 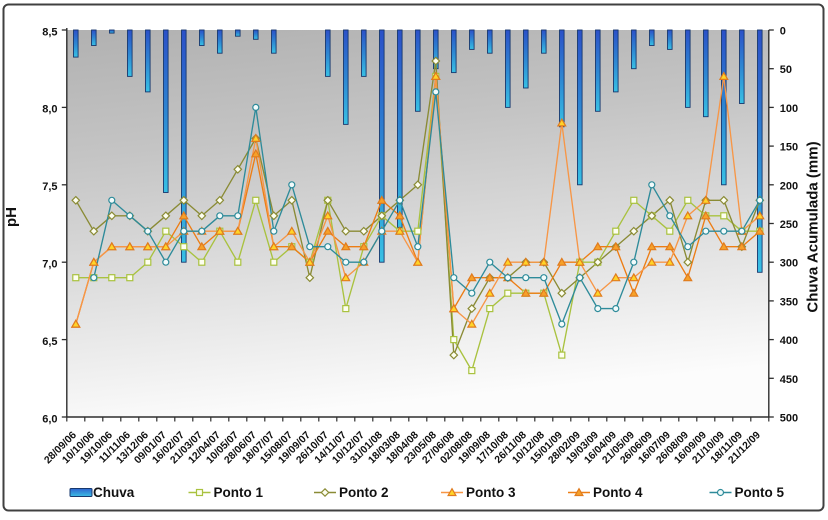 I want to click on svg-text: Chuva, so click(x=114, y=492).